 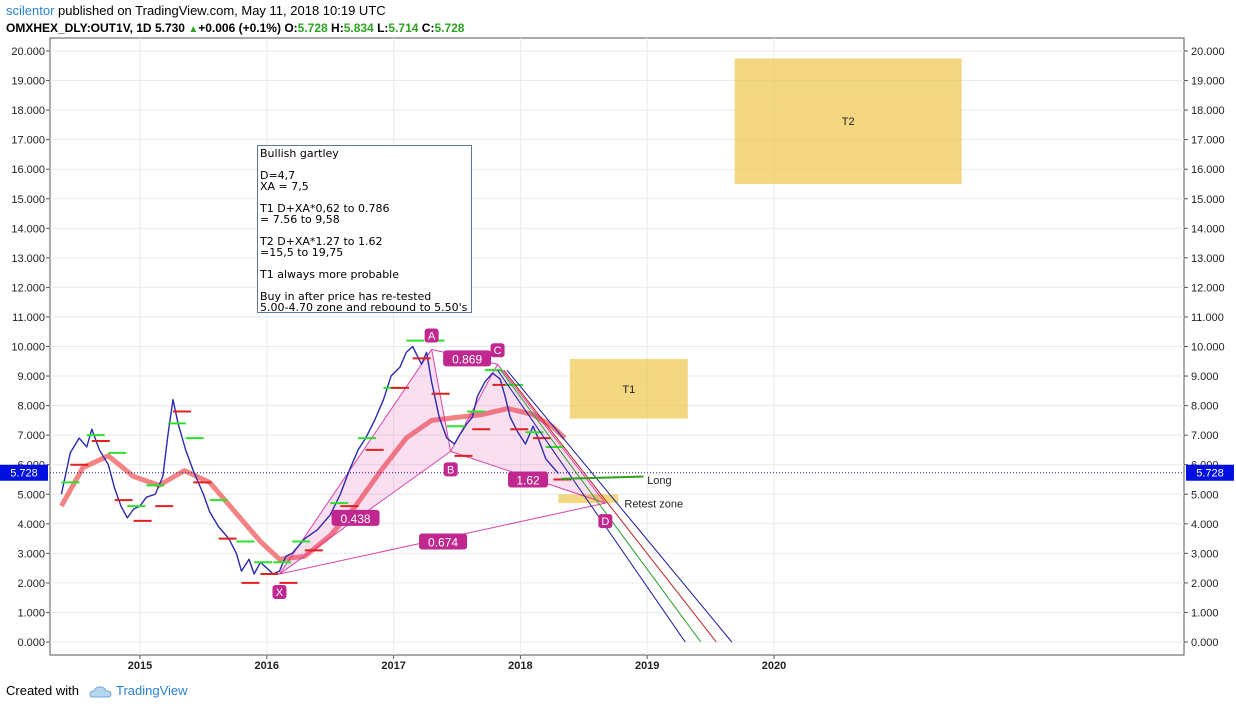 I want to click on ratio-label: 0.869, so click(x=467, y=359).